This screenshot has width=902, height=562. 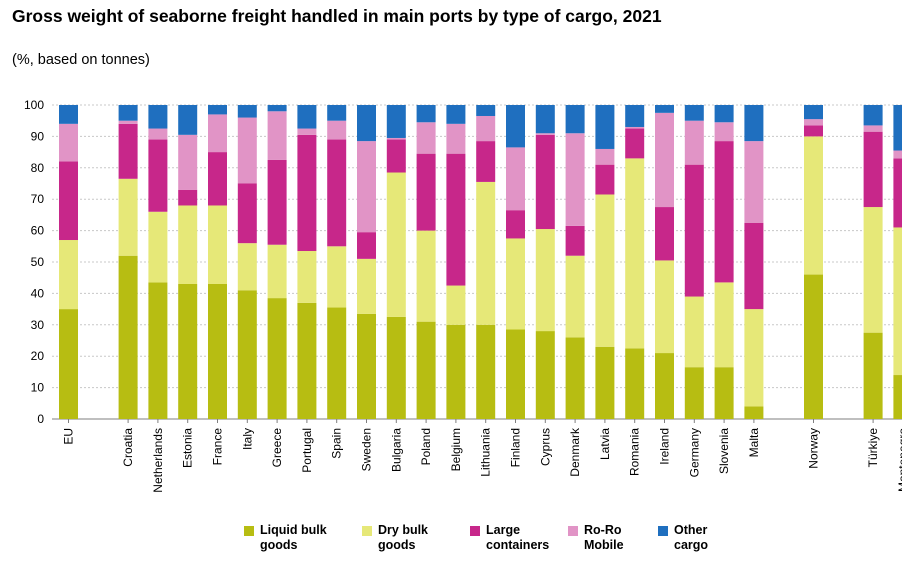 I want to click on x-tick-label: Portugal, so click(x=307, y=450).